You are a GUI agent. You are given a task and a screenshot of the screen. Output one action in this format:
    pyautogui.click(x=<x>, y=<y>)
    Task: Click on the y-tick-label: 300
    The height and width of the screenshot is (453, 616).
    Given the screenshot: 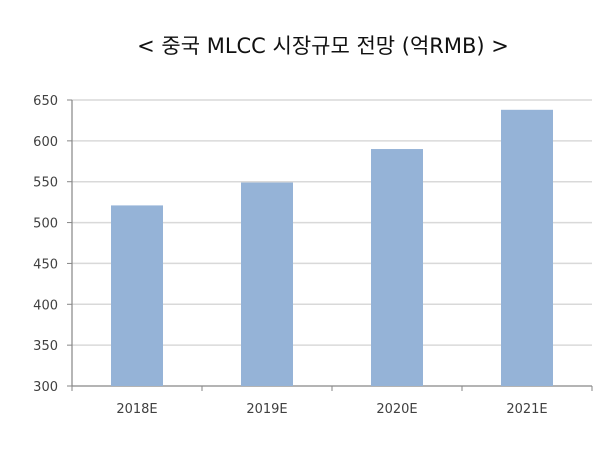 What is the action you would take?
    pyautogui.click(x=45, y=387)
    